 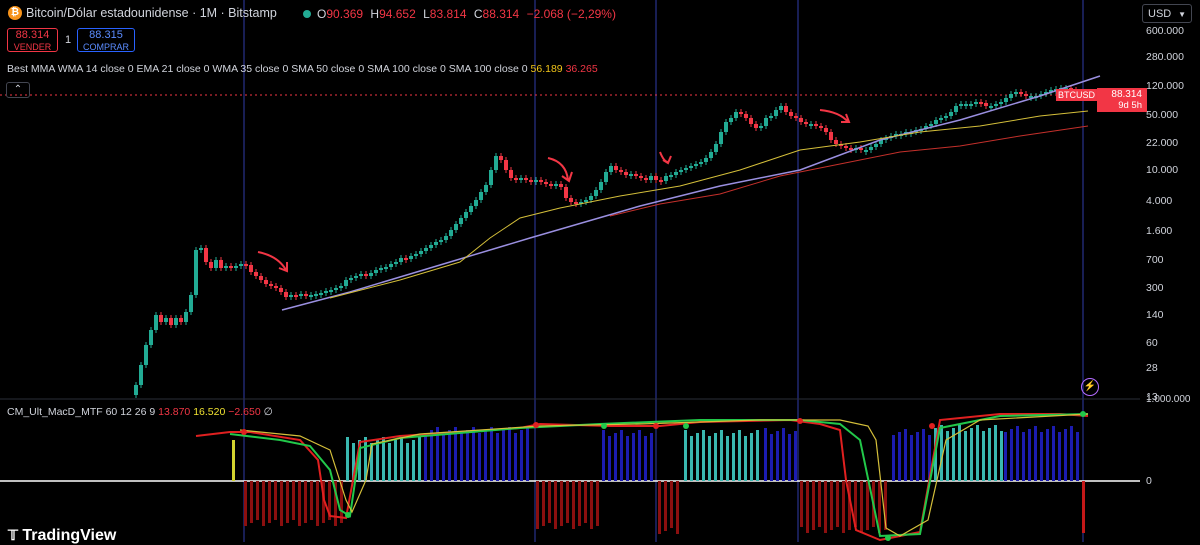 I want to click on sell-button: 88.314 VENDER, so click(x=32, y=40).